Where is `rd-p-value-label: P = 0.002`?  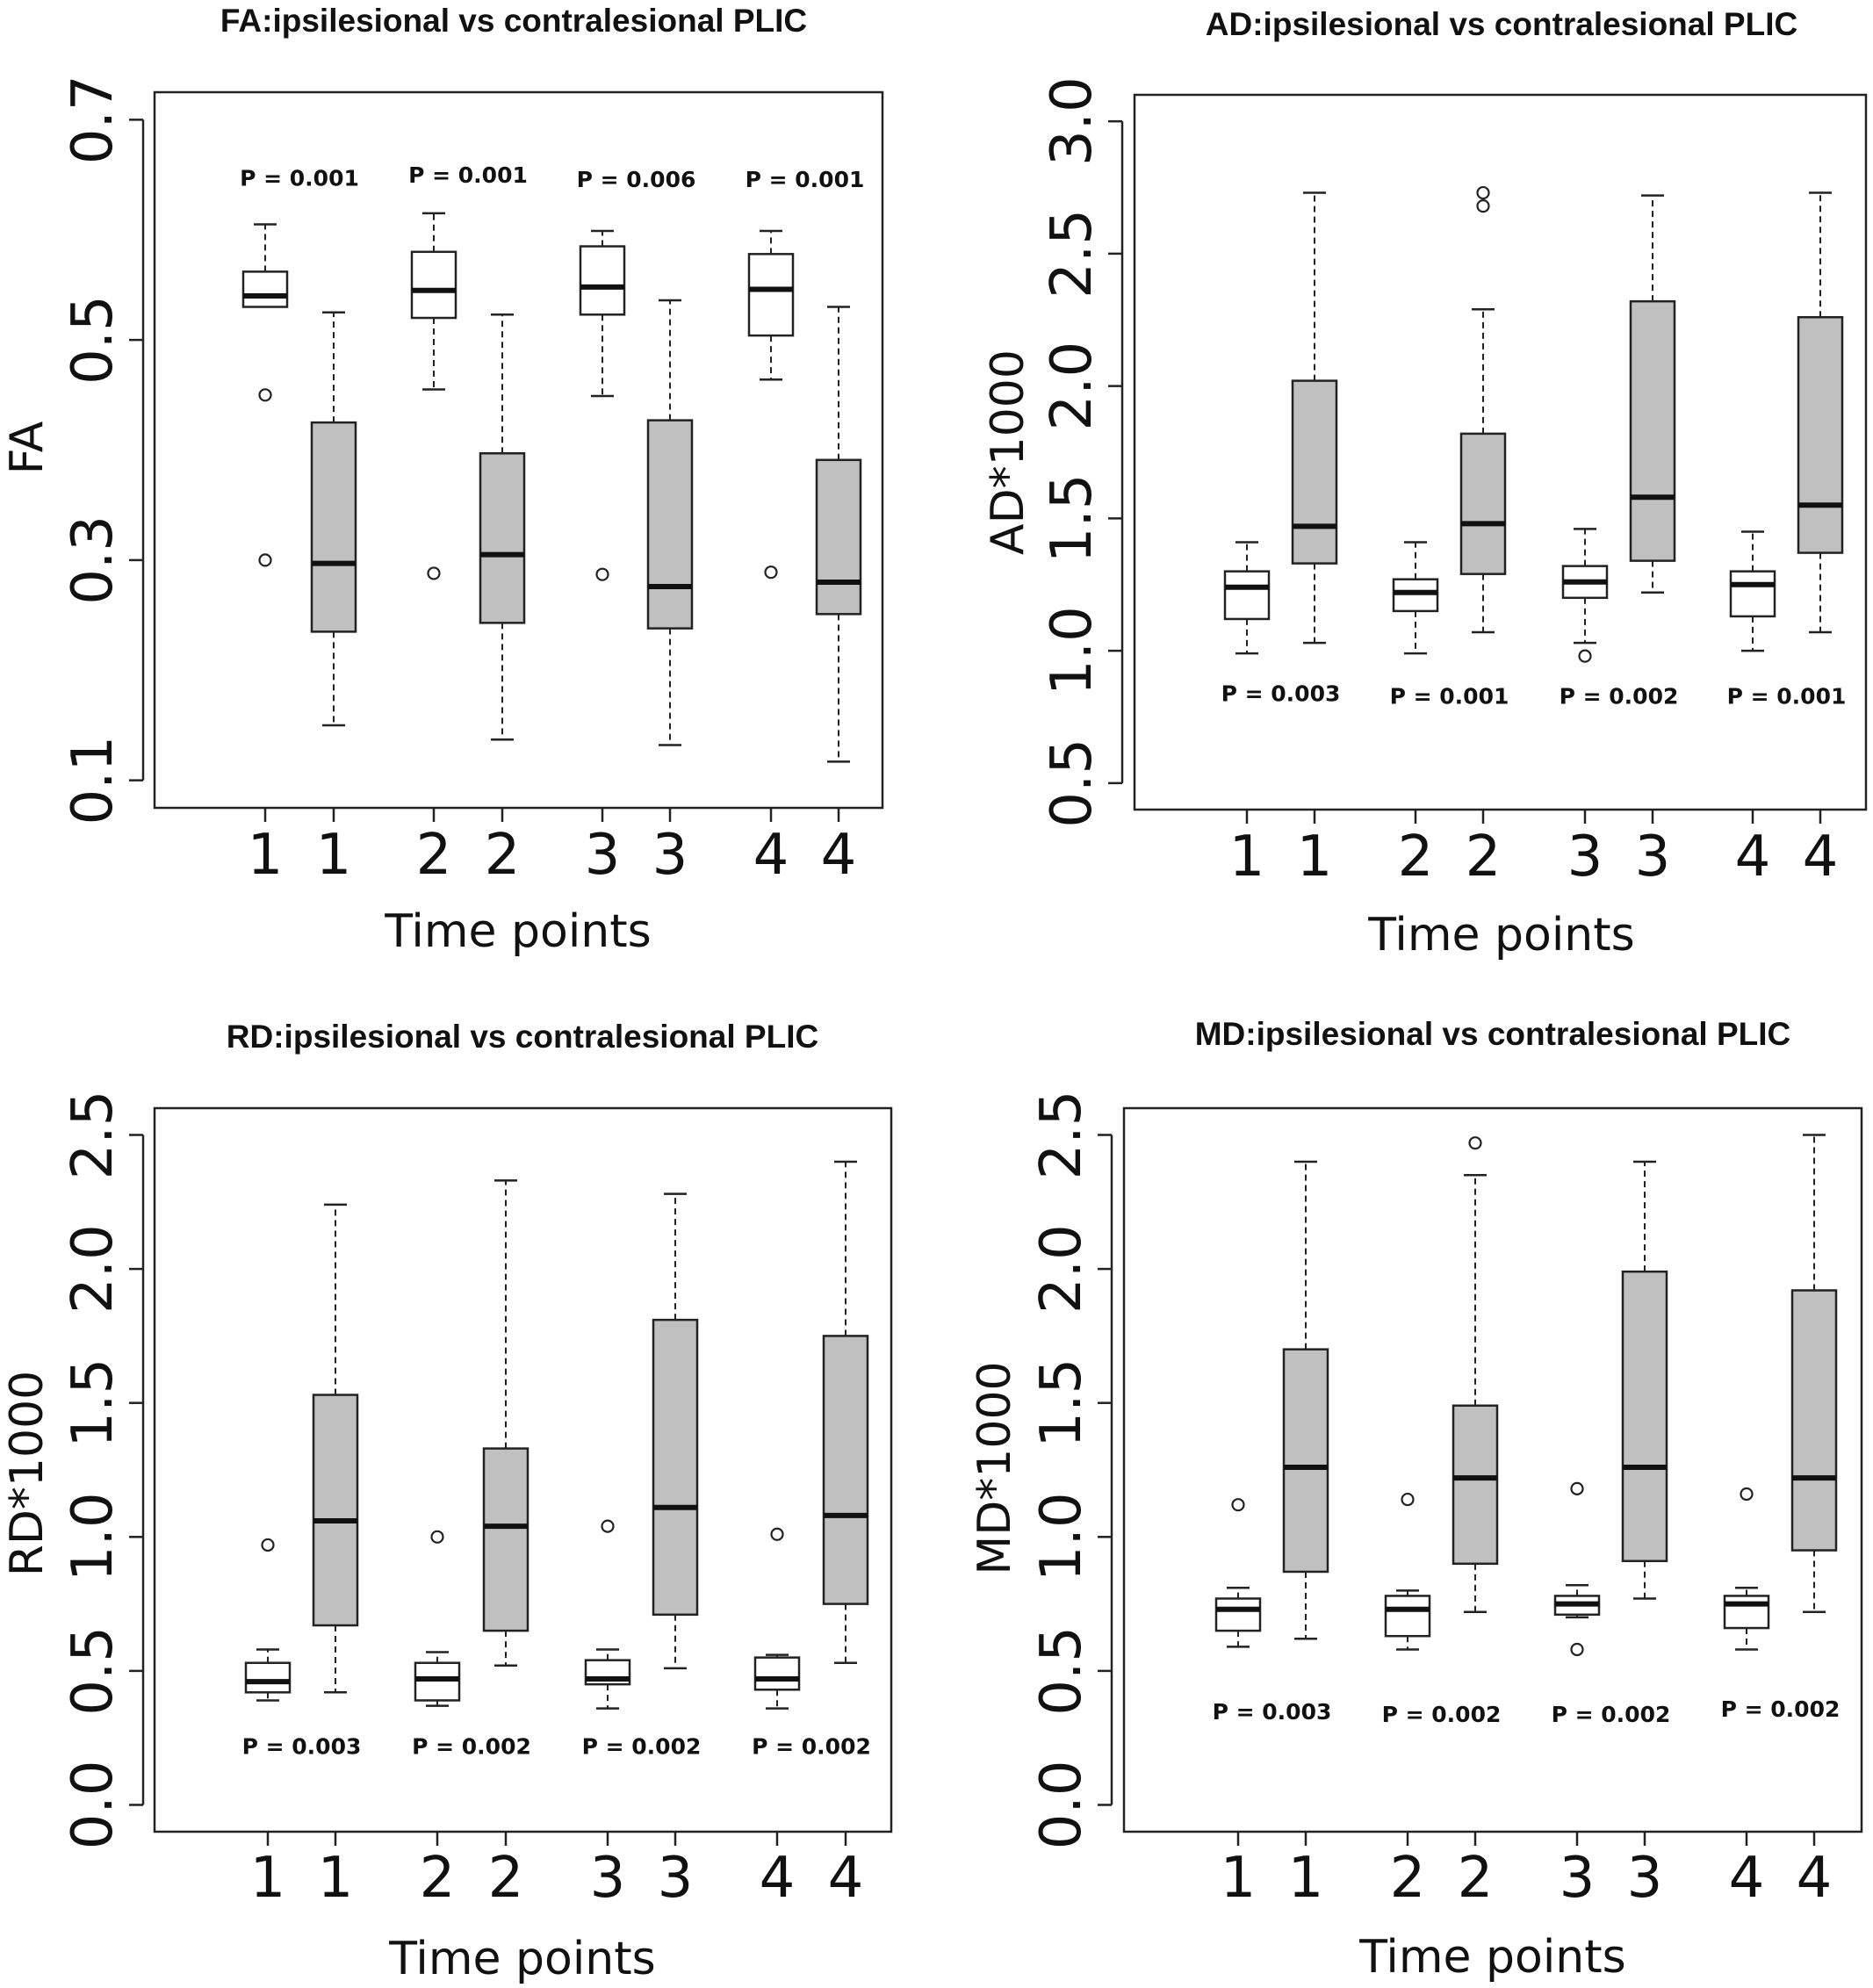
rd-p-value-label: P = 0.002 is located at coordinates (471, 1746).